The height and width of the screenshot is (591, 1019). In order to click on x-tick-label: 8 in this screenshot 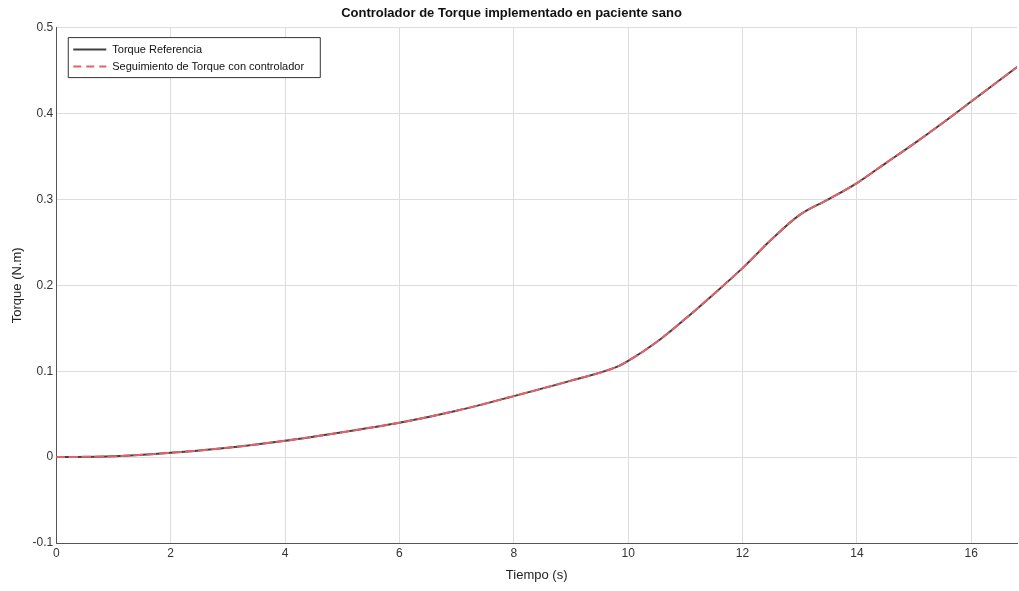, I will do `click(514, 552)`.